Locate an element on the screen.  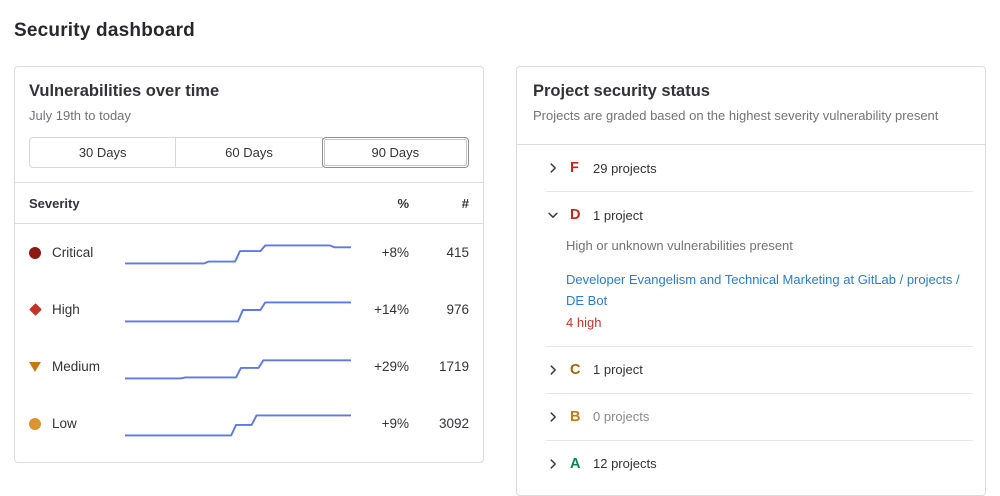
grade-letter-b: B is located at coordinates (575, 416).